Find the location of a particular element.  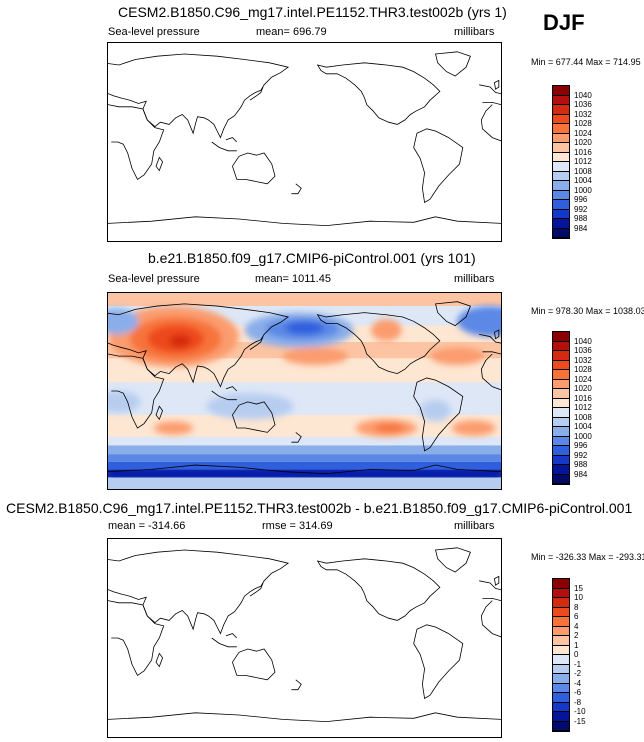

colorbar-tick-label: -1 is located at coordinates (578, 664).